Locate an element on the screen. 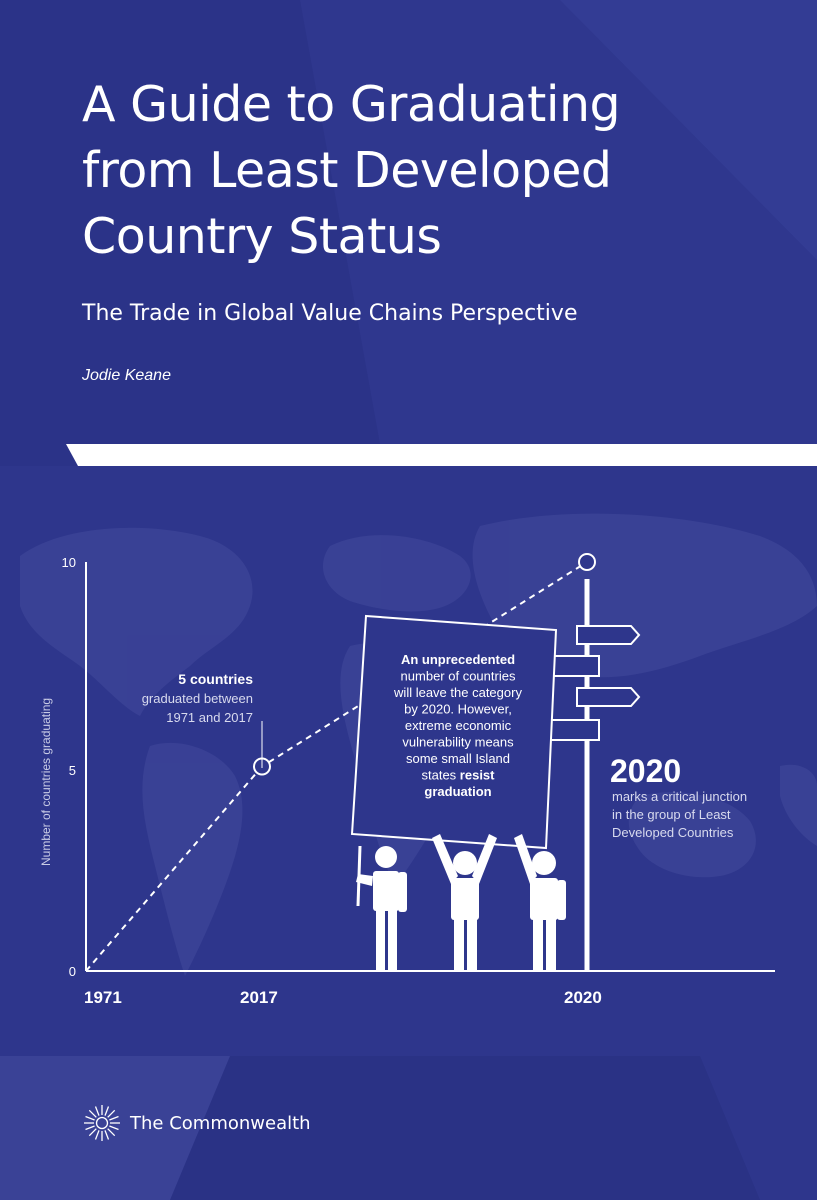 This screenshot has height=1200, width=817. callout-2017-line-2: 1971 and 2017 is located at coordinates (209, 717).